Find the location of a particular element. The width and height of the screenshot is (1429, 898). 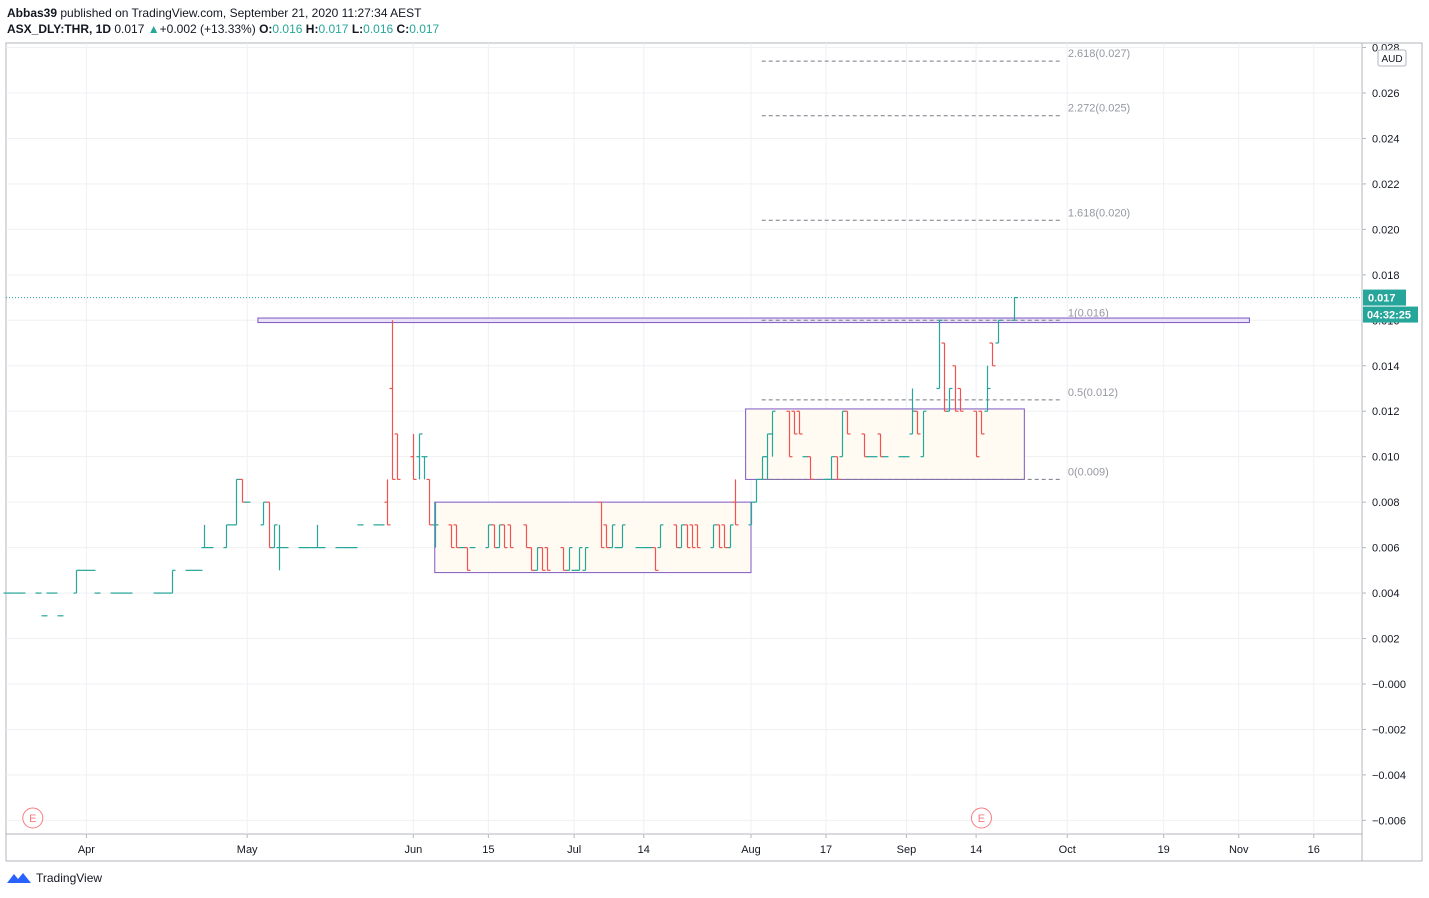

symbol-name: ASX_DLY:THR, 1D is located at coordinates (59, 29).